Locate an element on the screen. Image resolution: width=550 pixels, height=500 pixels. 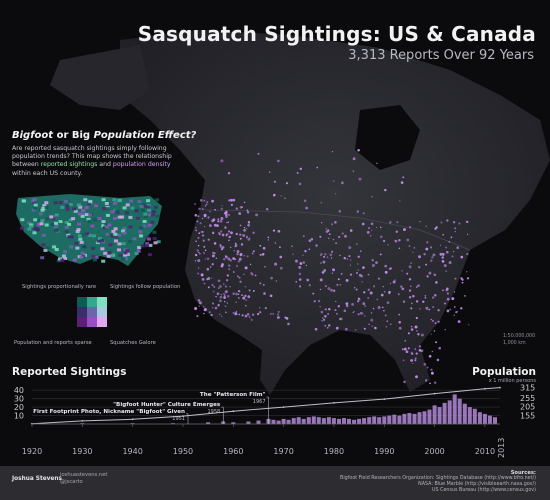
x-tick-label: 2010 is located at coordinates (485, 451).